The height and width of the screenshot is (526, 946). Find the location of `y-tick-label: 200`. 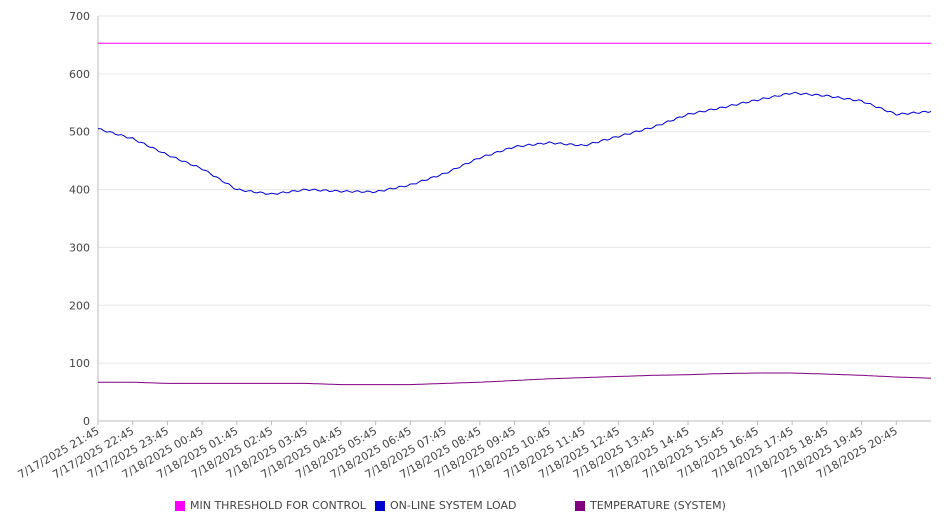

y-tick-label: 200 is located at coordinates (79, 305).